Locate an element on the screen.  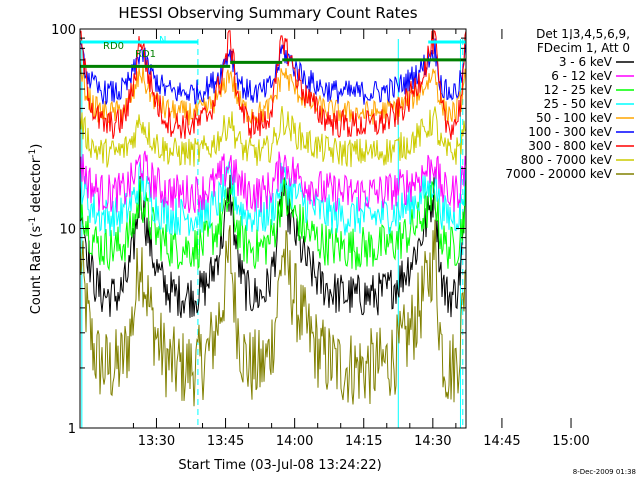
flag-label-rd0: RD0 is located at coordinates (113, 46).